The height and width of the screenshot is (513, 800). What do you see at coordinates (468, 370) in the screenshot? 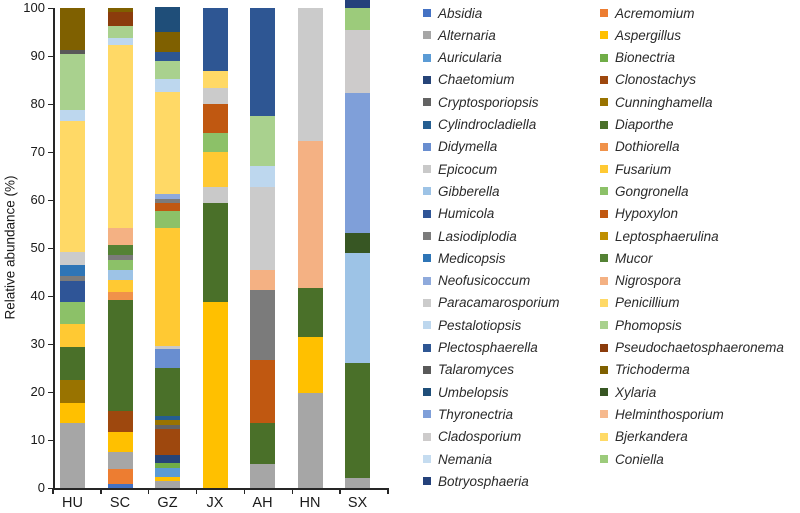
I see `legend-item-Talaromyces: Talaromyces` at bounding box center [468, 370].